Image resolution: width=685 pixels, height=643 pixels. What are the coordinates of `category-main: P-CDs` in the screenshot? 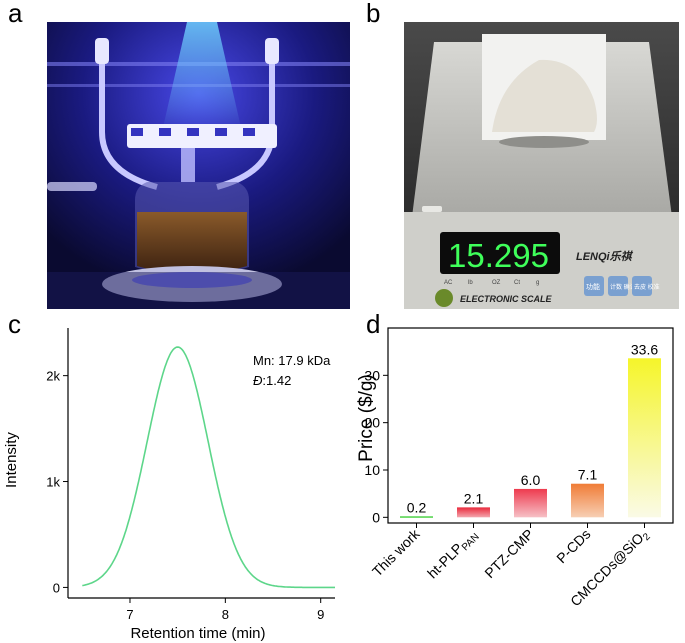 It's located at (573, 546).